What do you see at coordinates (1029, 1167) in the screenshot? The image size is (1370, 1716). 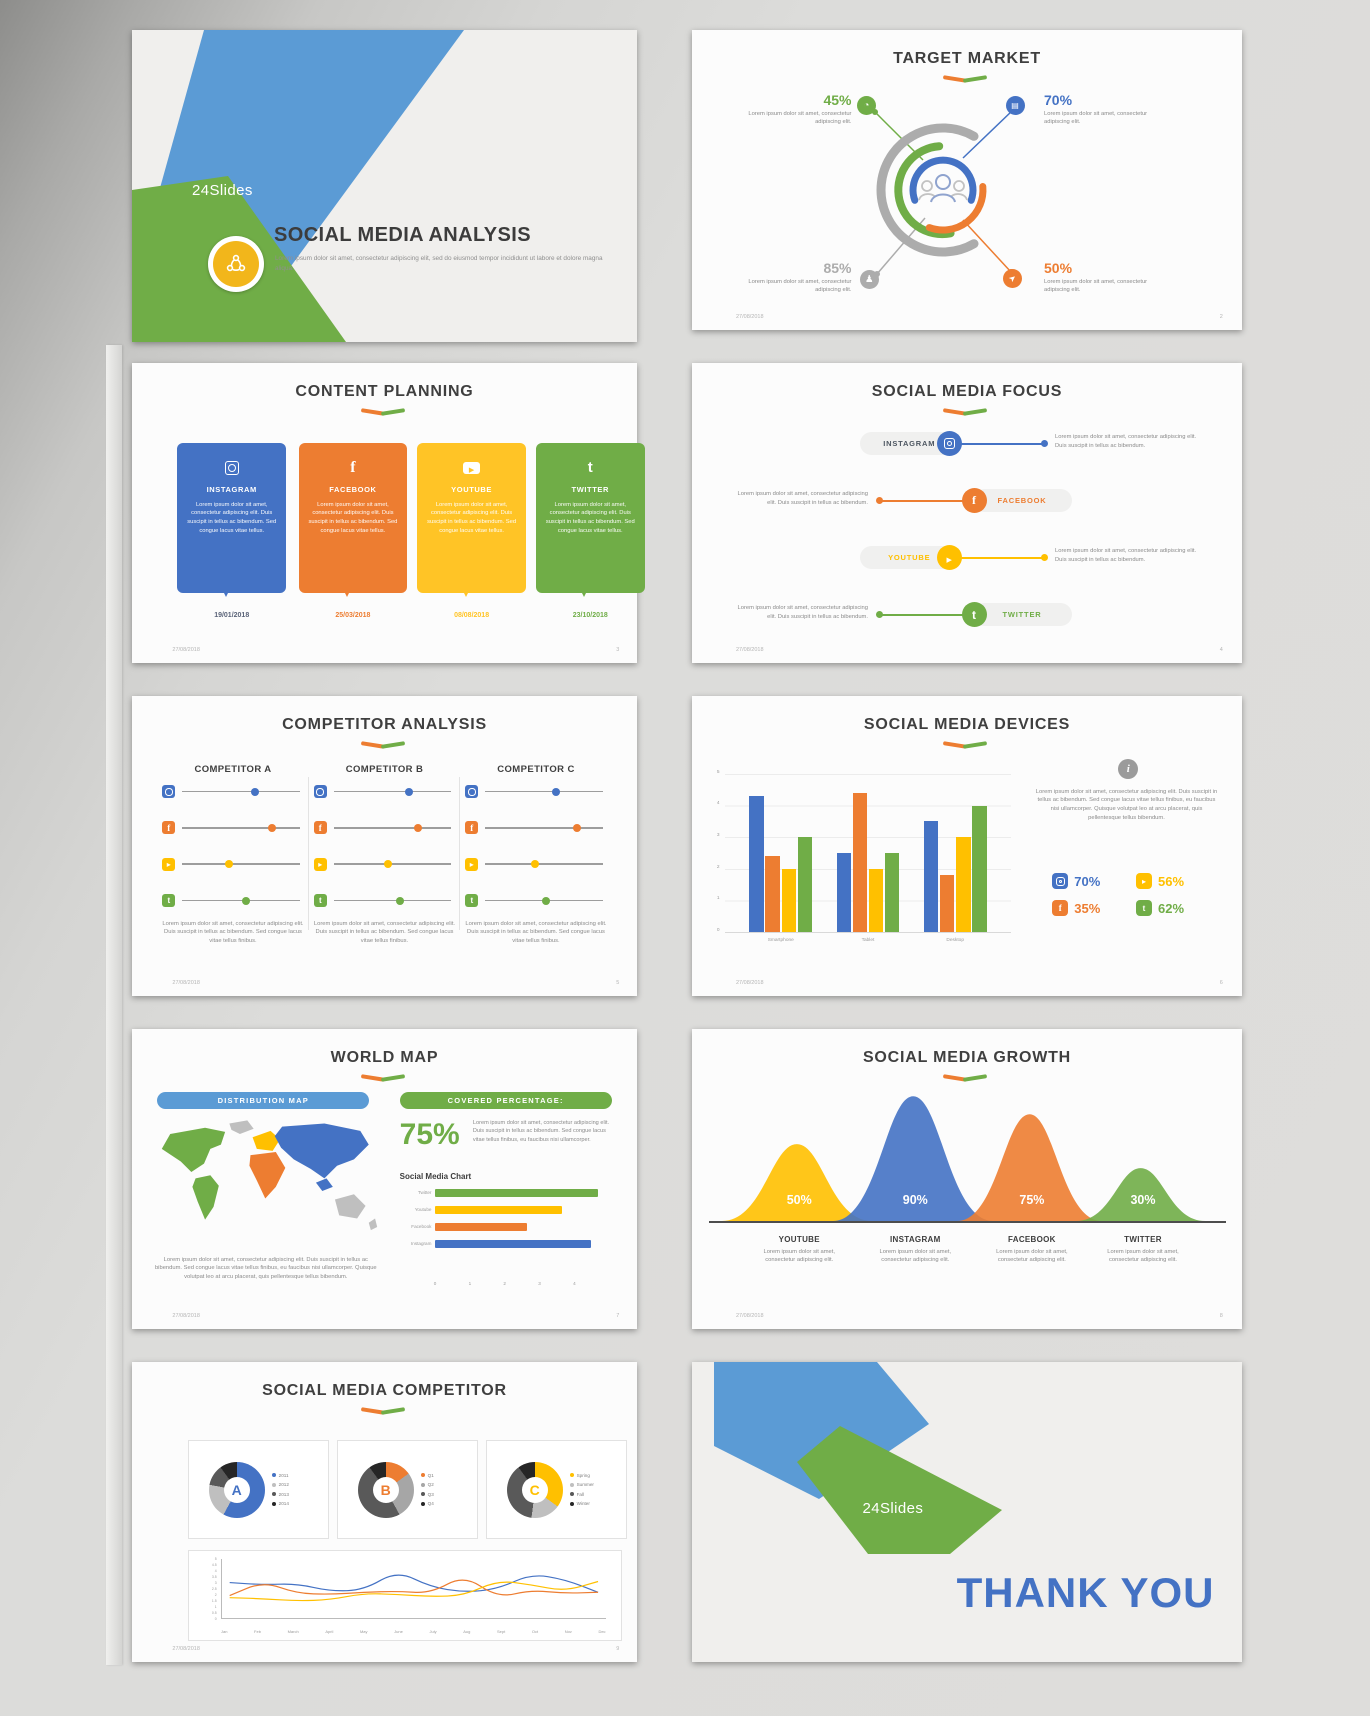 I see `bell-facebook` at bounding box center [1029, 1167].